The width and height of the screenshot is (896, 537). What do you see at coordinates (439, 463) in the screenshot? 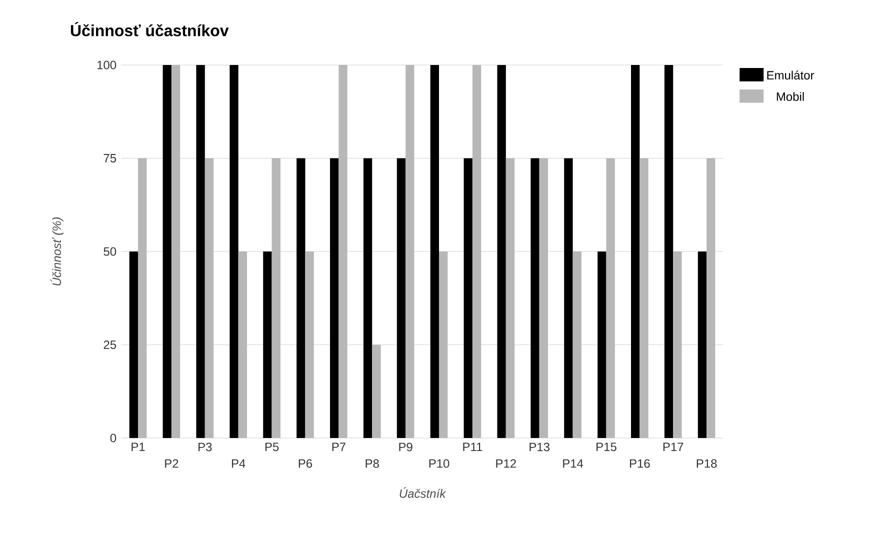
I see `x-tick-label: P10` at bounding box center [439, 463].